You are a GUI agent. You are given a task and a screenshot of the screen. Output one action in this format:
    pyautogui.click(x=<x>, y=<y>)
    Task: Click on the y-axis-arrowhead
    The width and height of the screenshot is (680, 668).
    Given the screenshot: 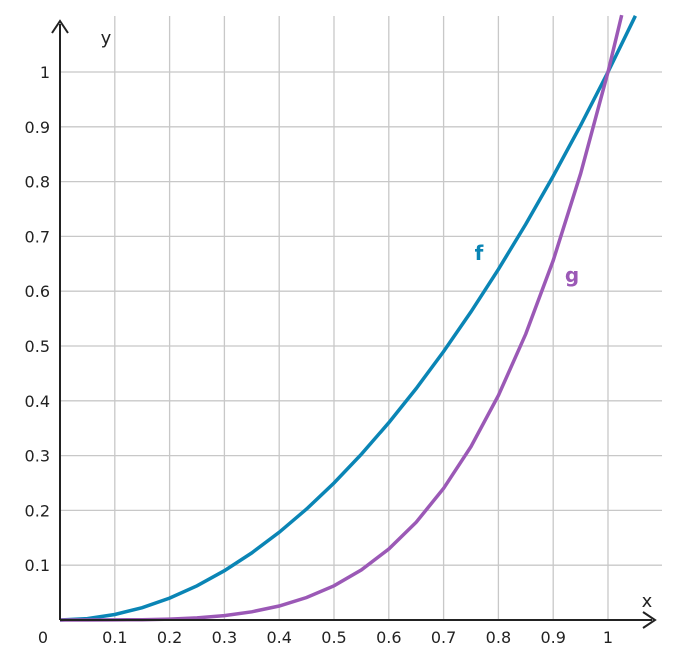 What is the action you would take?
    pyautogui.click(x=60, y=26)
    